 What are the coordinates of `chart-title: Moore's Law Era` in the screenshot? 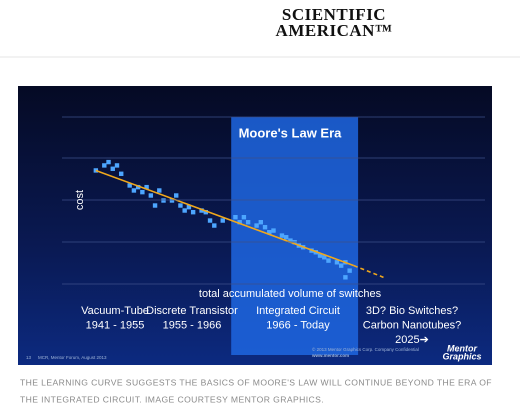 It's located at (291, 132).